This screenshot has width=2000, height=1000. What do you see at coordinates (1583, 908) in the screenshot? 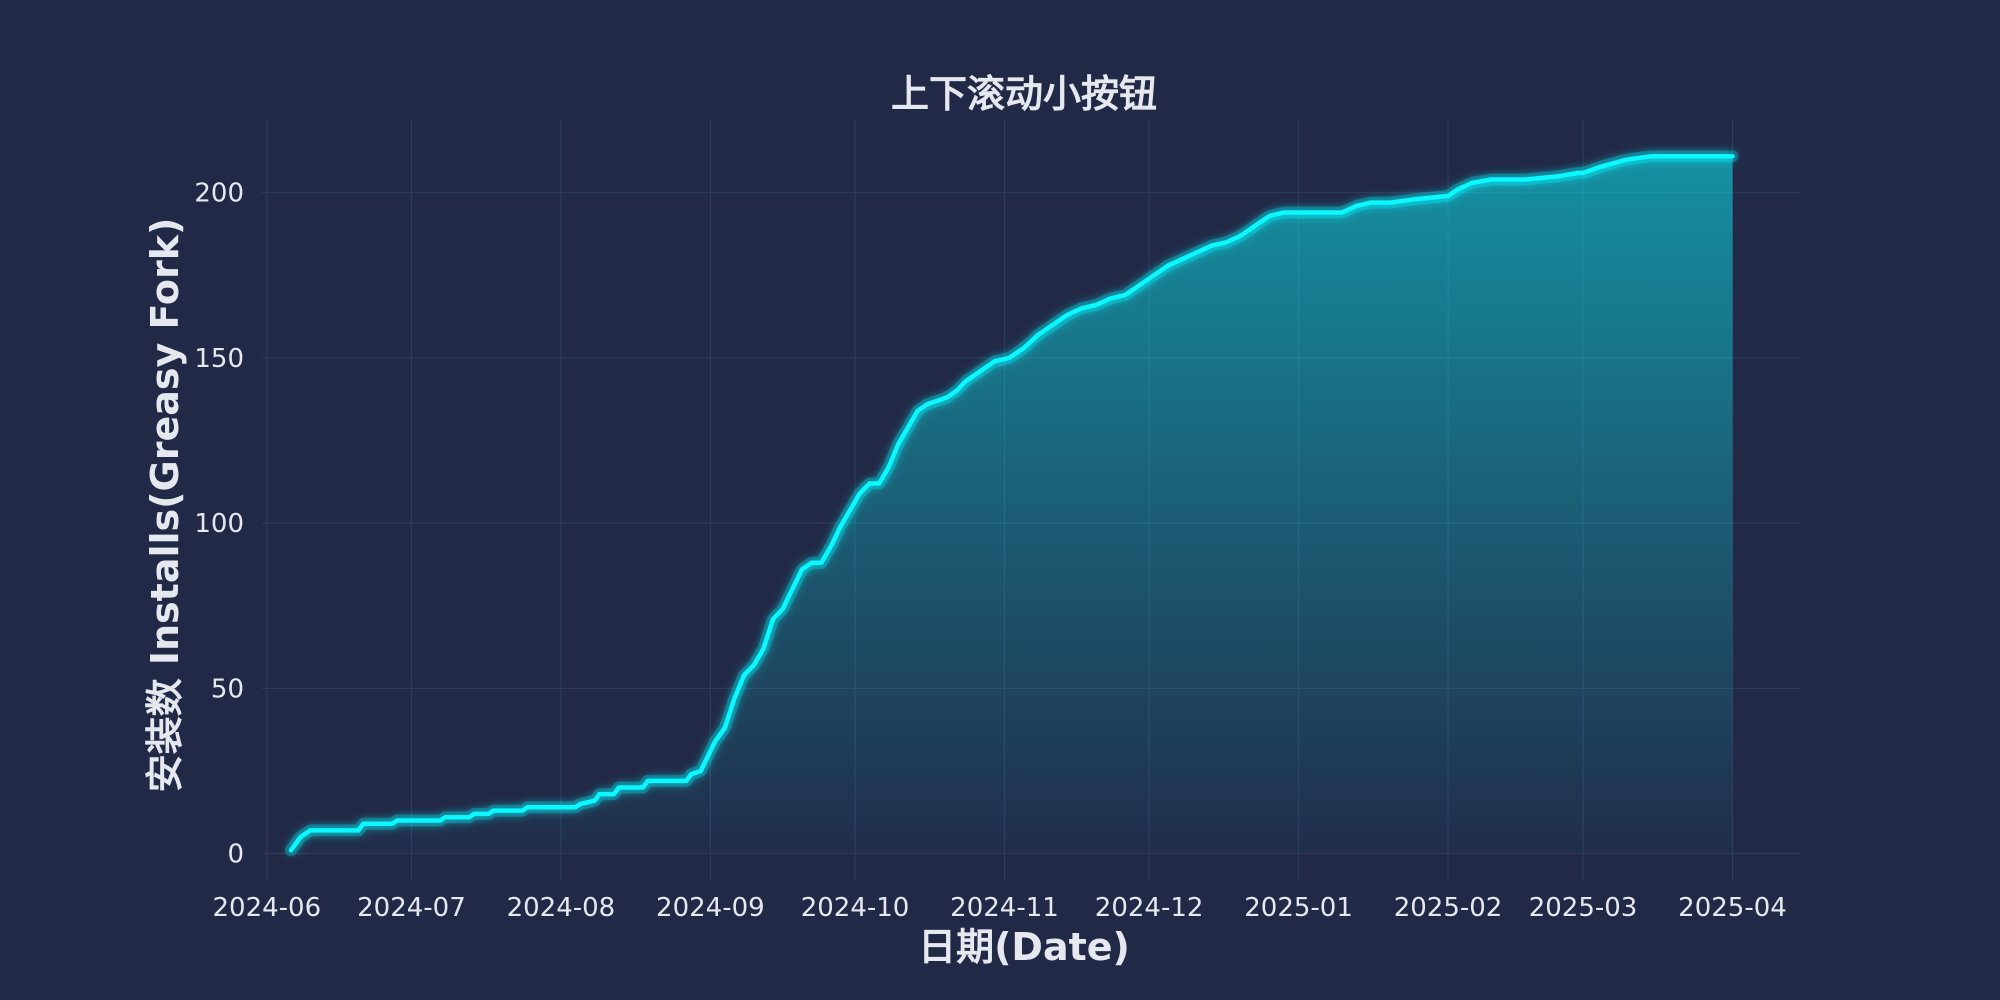
I see `x-tick-2025-03: 2025-03` at bounding box center [1583, 908].